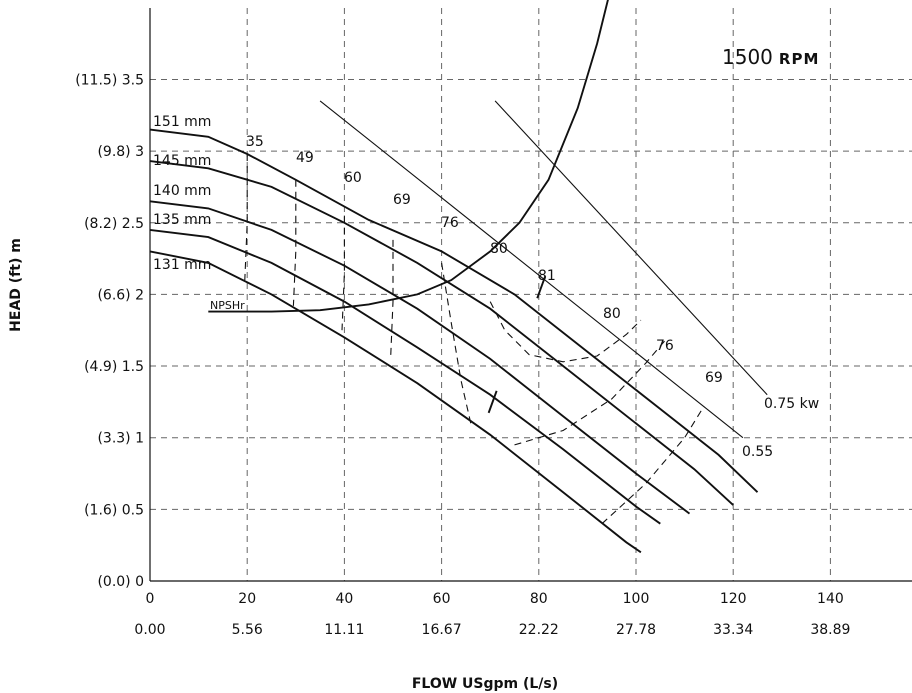 The width and height of the screenshot is (912, 693). Describe the element at coordinates (733, 599) in the screenshot. I see `x-tick-label: 120` at that location.